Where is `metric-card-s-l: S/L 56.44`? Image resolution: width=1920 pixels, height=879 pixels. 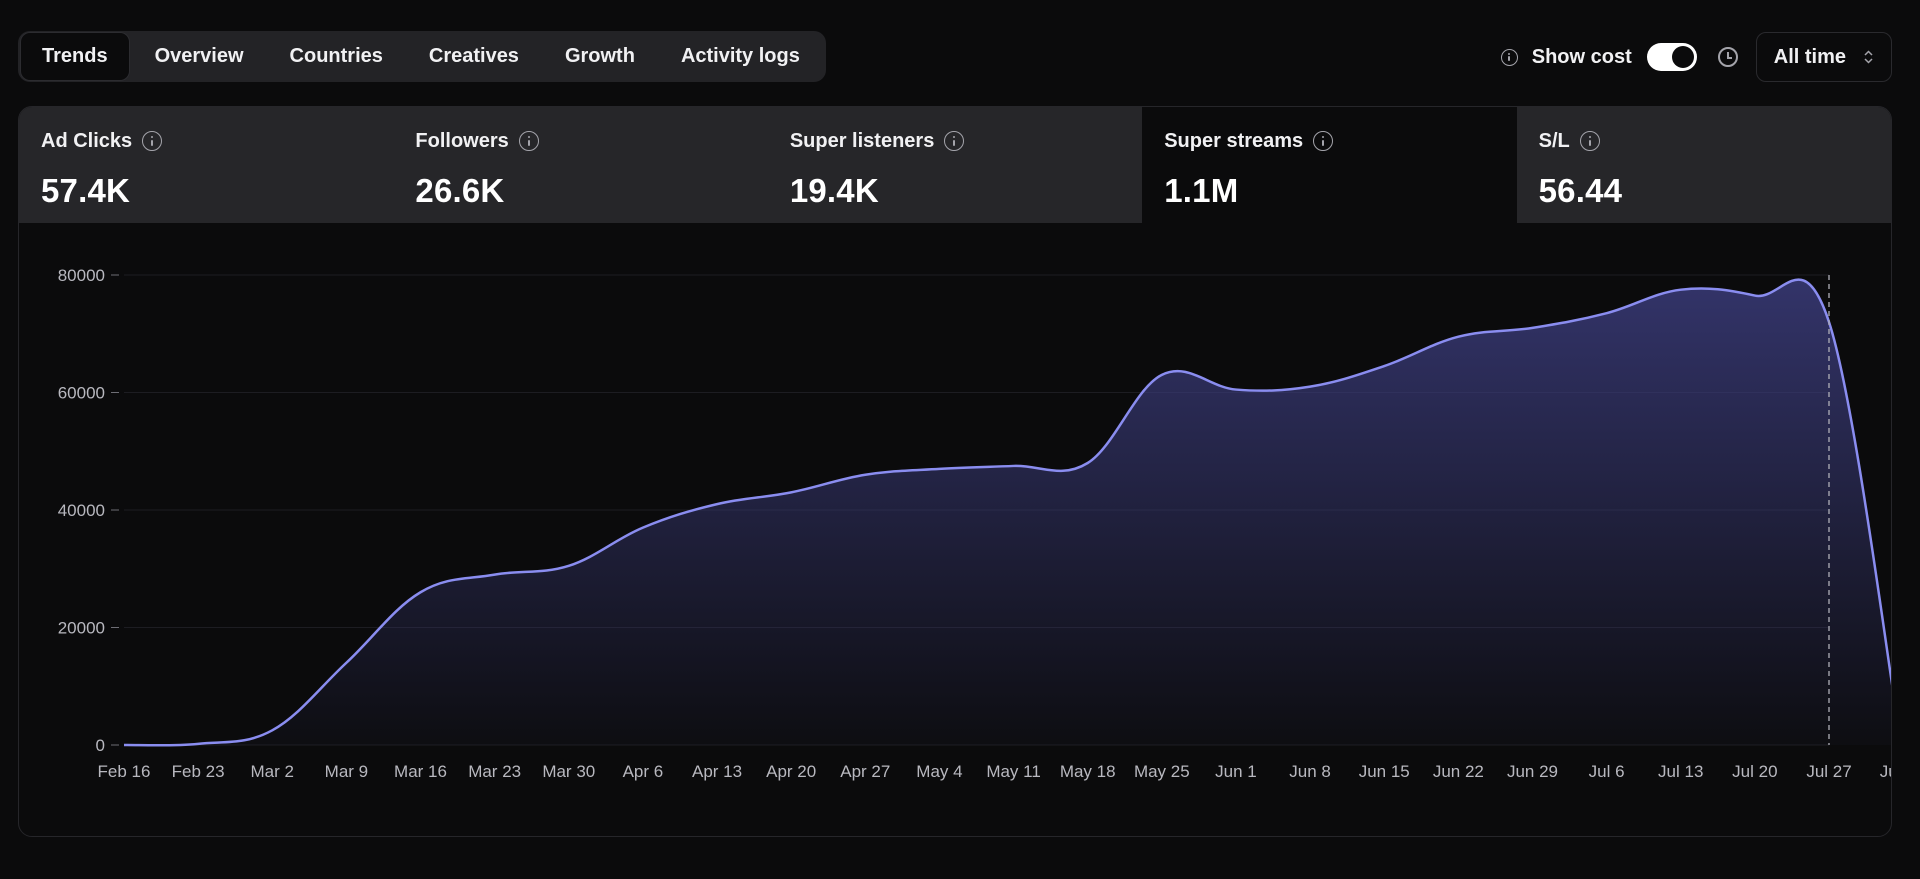
metric-card-s-l: S/L 56.44 is located at coordinates (1703, 165).